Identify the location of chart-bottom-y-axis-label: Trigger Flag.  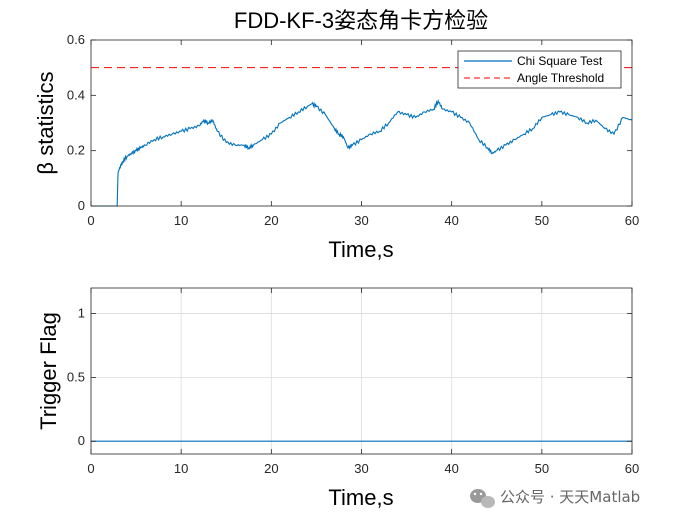
(48, 371).